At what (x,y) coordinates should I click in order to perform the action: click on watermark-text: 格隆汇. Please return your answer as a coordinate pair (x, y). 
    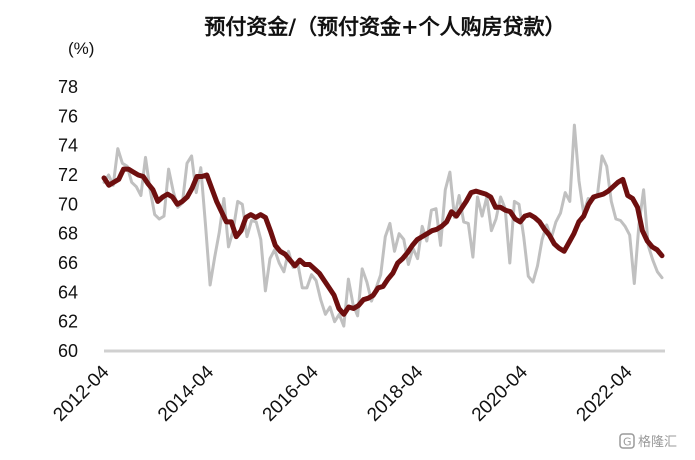
    Looking at the image, I should click on (657, 442).